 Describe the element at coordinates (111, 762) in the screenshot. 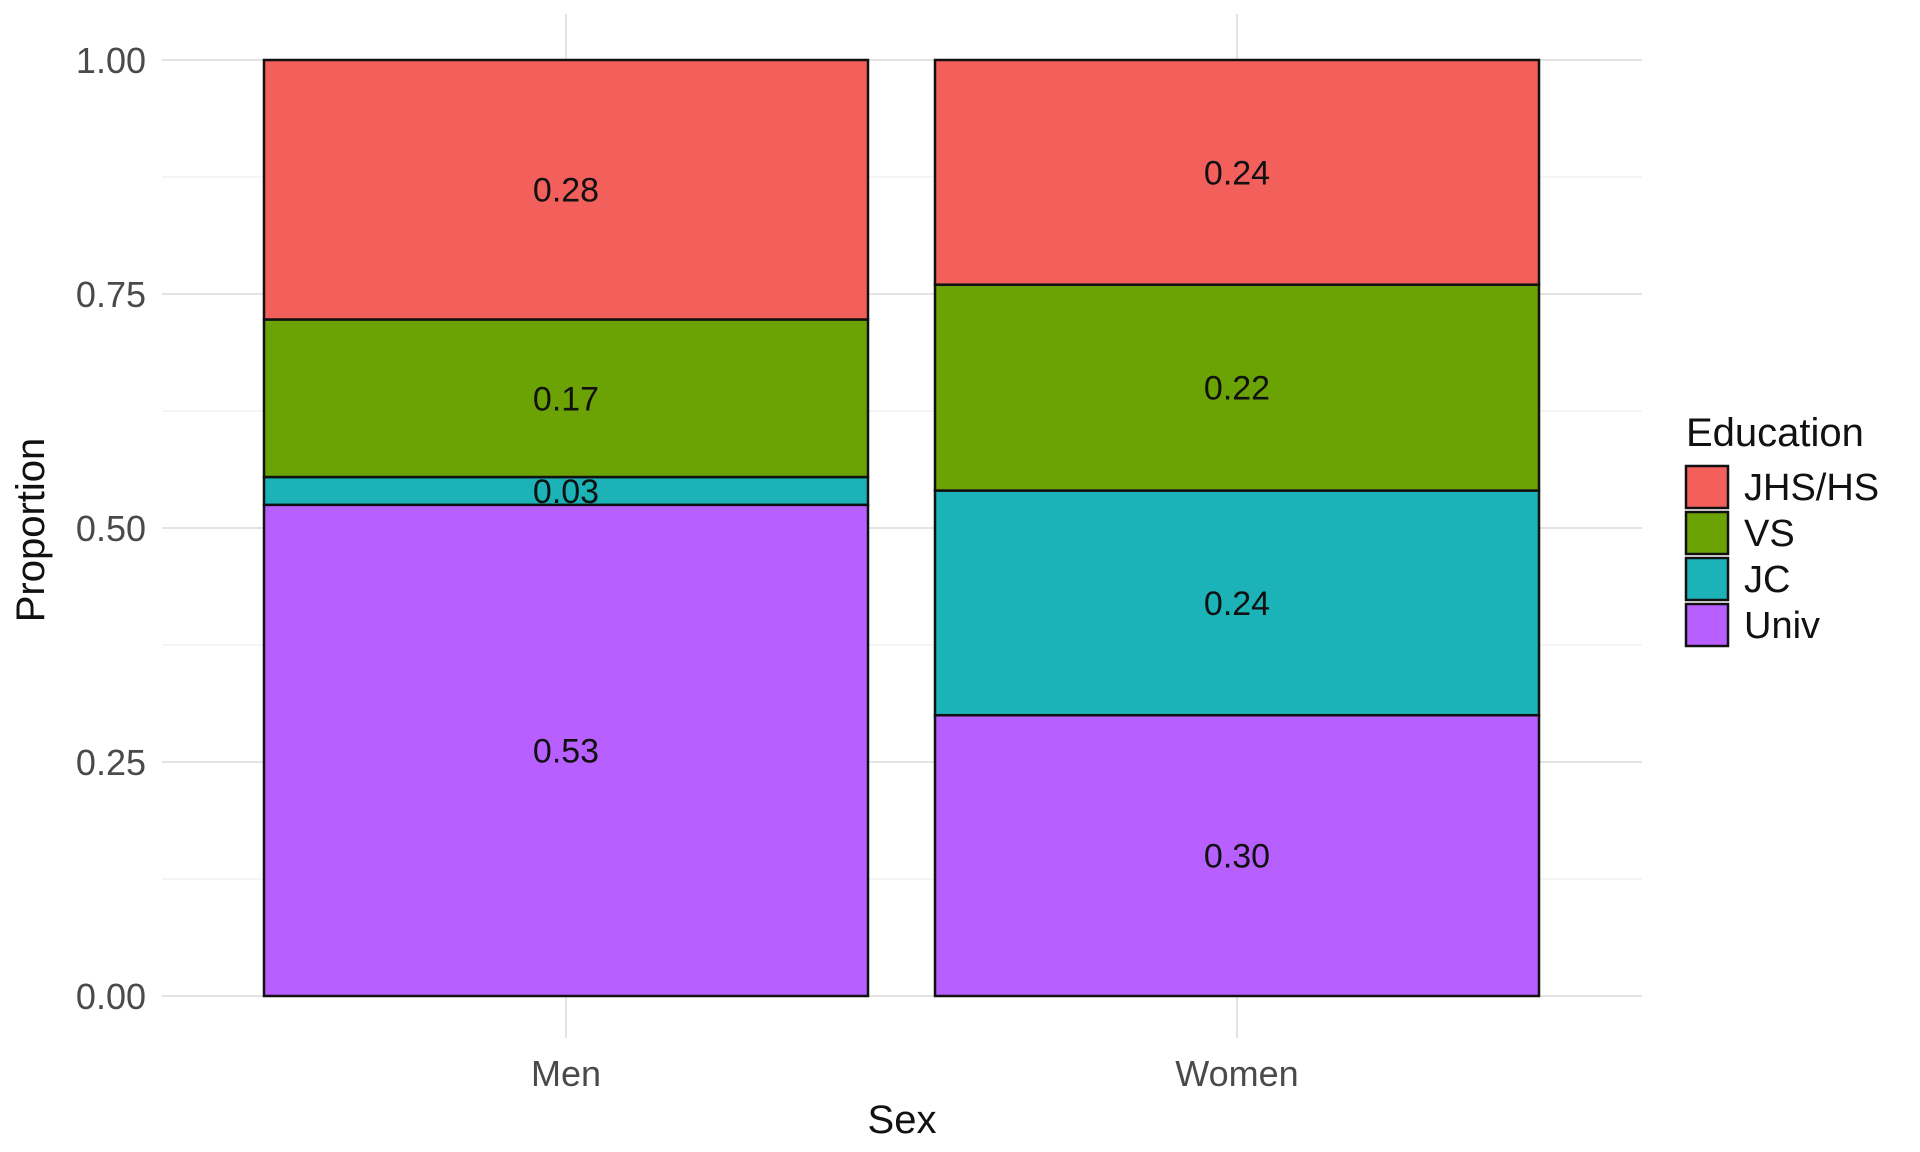

I see `y-tick-label: 0.25` at that location.